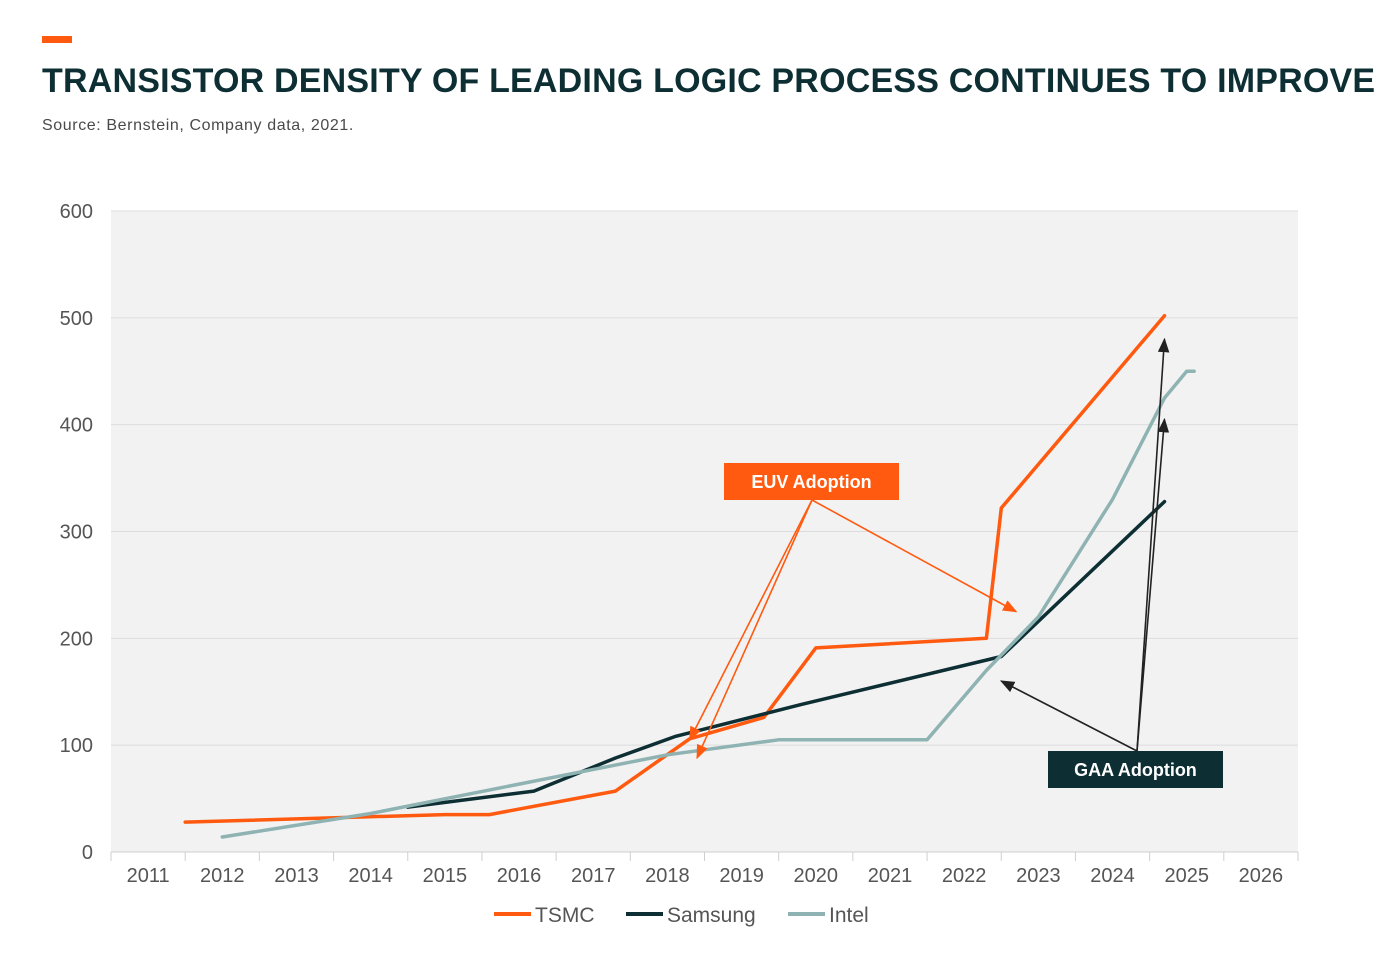  Describe the element at coordinates (1186, 876) in the screenshot. I see `x-tick-label: 2025` at that location.